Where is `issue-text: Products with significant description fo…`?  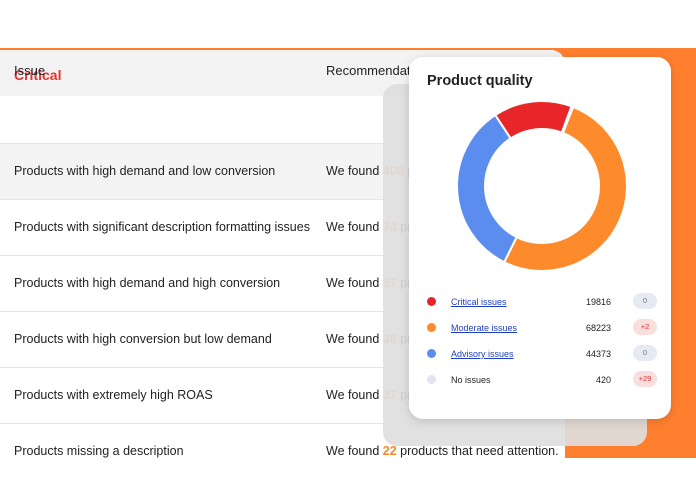
issue-text: Products with significant description fo… is located at coordinates (162, 227).